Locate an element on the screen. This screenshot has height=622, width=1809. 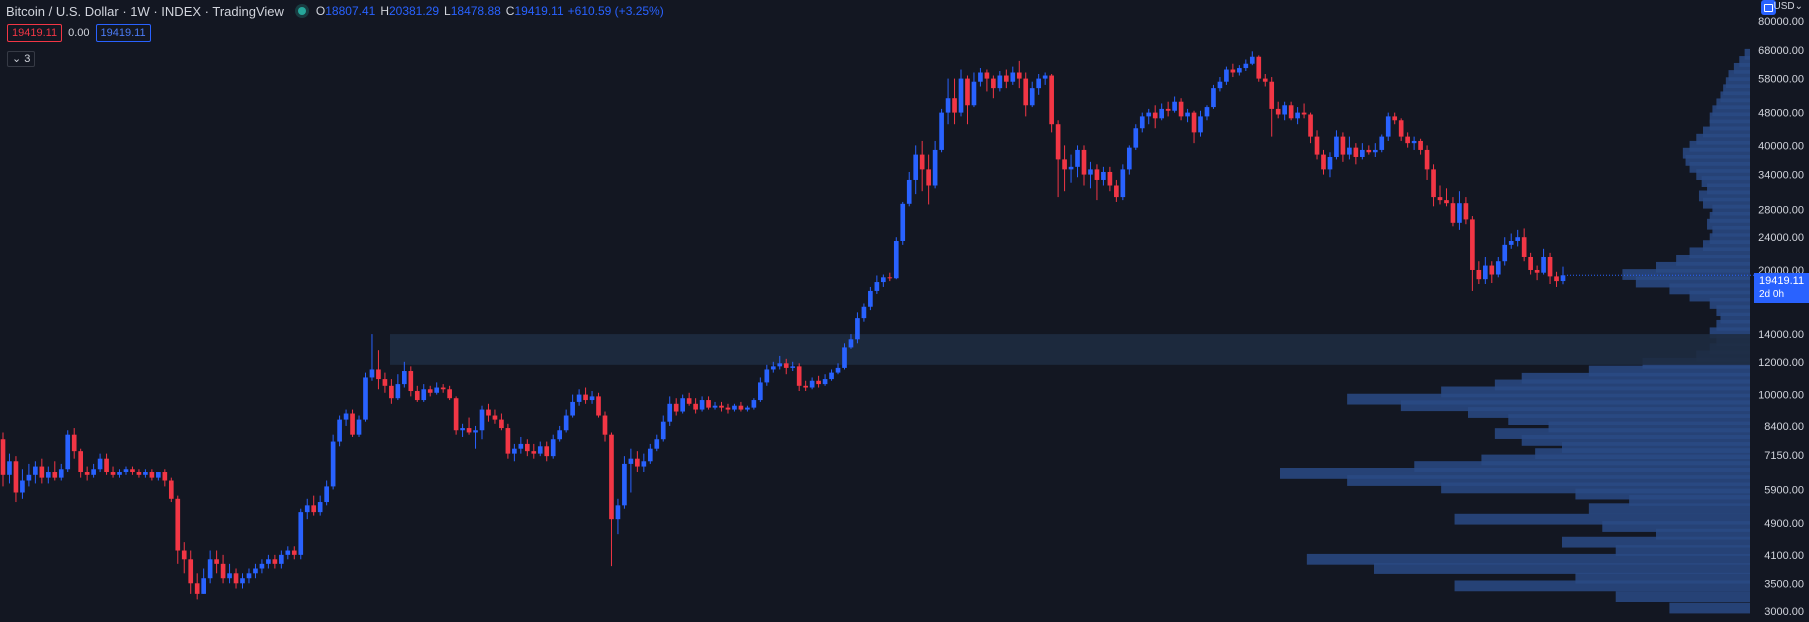
price-axis-label: 7150.00 is located at coordinates (1784, 456).